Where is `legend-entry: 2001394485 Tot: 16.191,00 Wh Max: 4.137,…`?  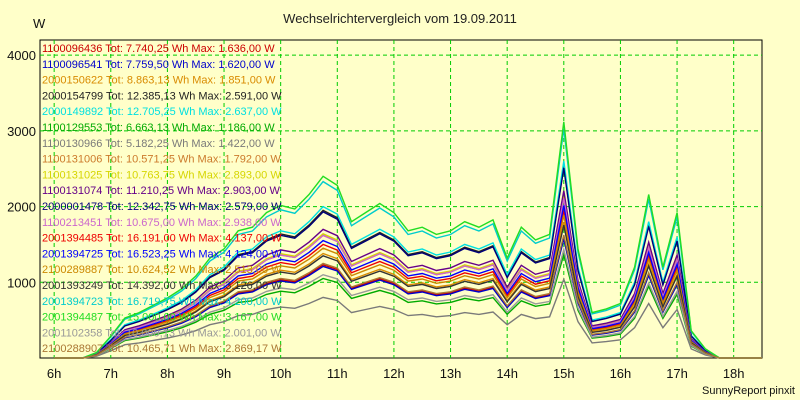 legend-entry: 2001394485 Tot: 16.191,00 Wh Max: 4.137,… is located at coordinates (162, 239).